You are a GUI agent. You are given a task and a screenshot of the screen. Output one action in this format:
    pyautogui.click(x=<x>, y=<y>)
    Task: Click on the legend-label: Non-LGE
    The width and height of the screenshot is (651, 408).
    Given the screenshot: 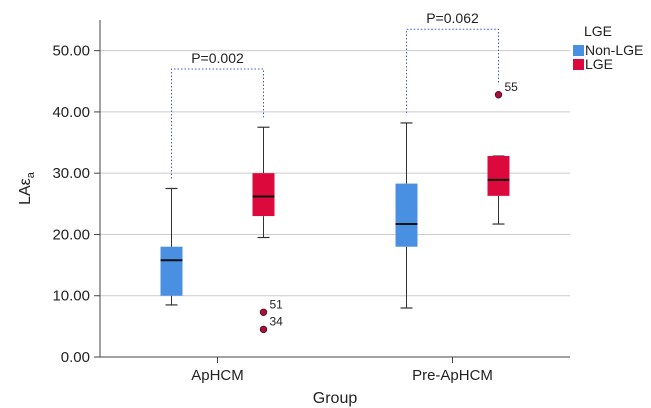 What is the action you would take?
    pyautogui.click(x=614, y=50)
    